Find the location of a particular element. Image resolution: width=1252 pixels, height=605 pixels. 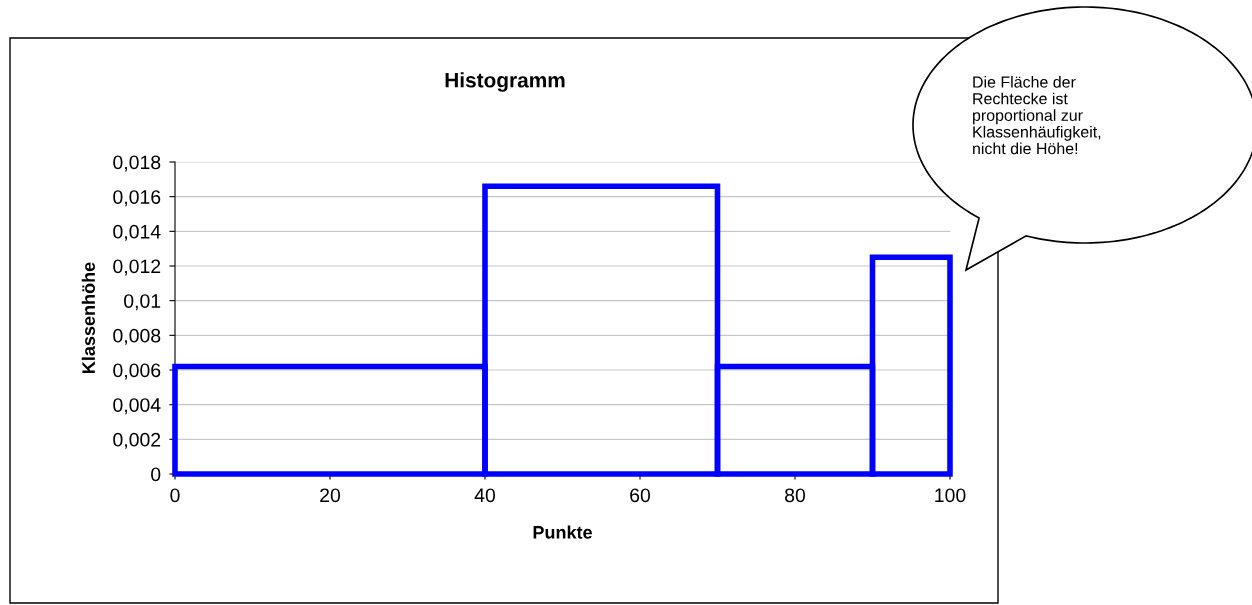

y-tick-label: 0 is located at coordinates (156, 474).